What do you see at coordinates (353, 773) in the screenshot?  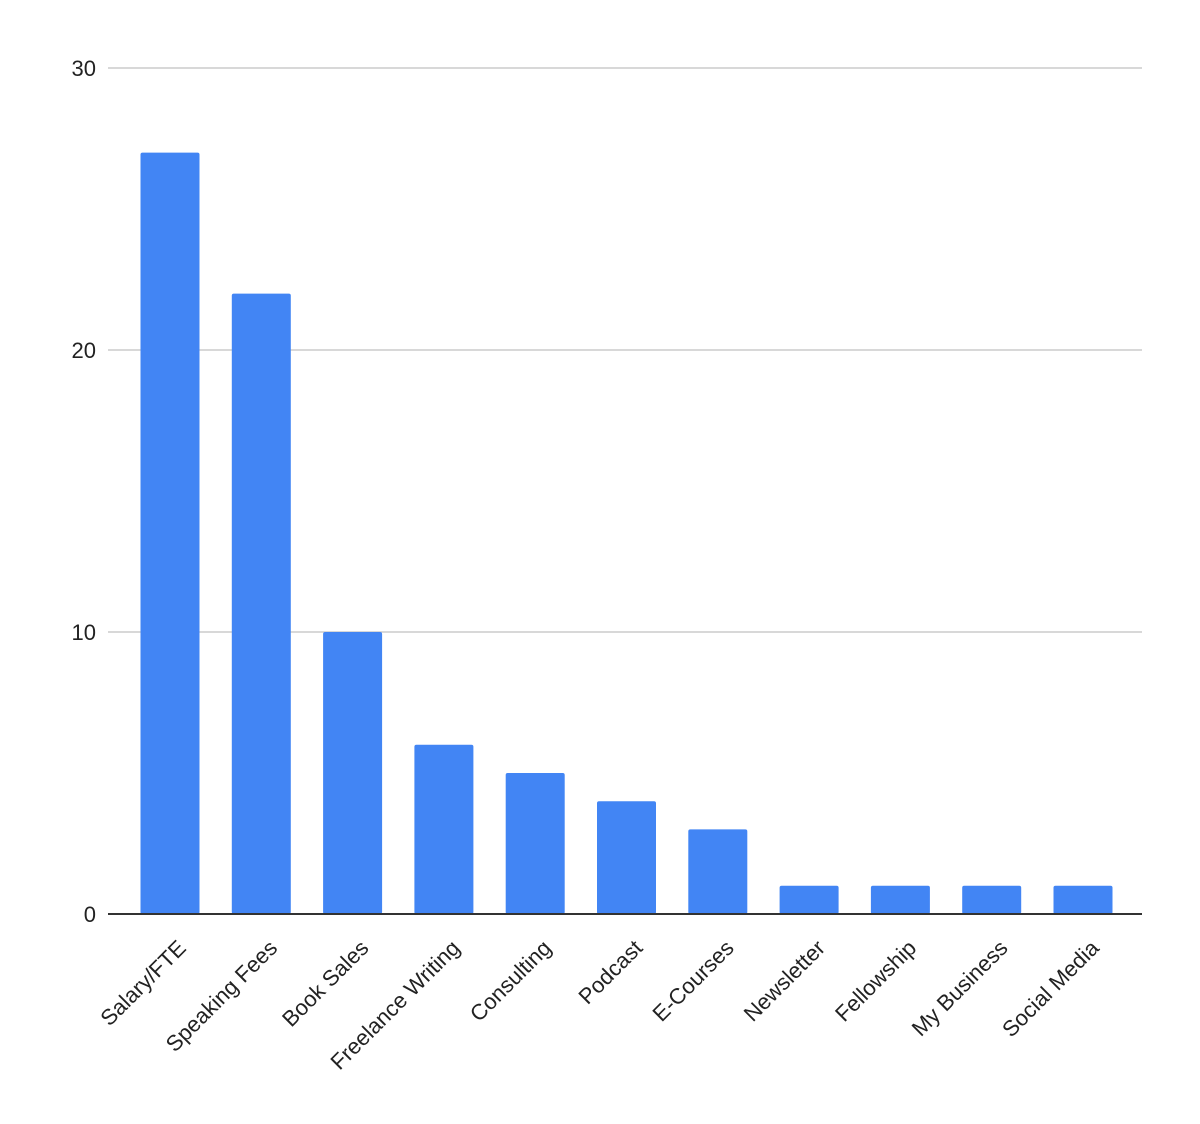 I see `bar-book-sales` at bounding box center [353, 773].